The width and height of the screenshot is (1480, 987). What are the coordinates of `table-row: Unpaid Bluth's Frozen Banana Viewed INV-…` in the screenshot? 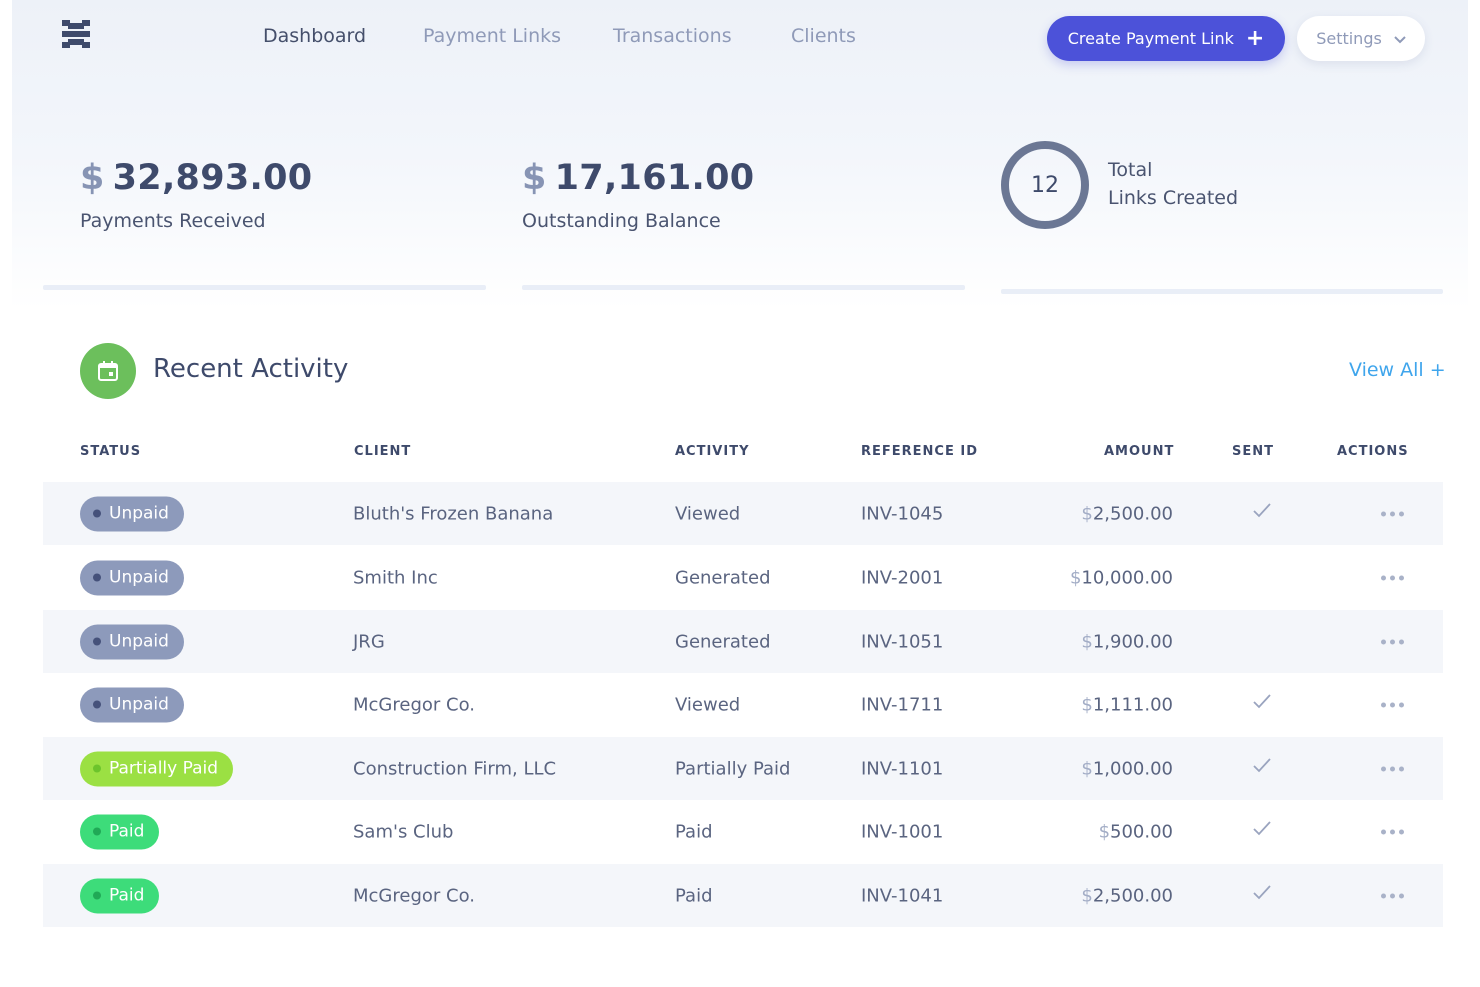 It's located at (743, 513).